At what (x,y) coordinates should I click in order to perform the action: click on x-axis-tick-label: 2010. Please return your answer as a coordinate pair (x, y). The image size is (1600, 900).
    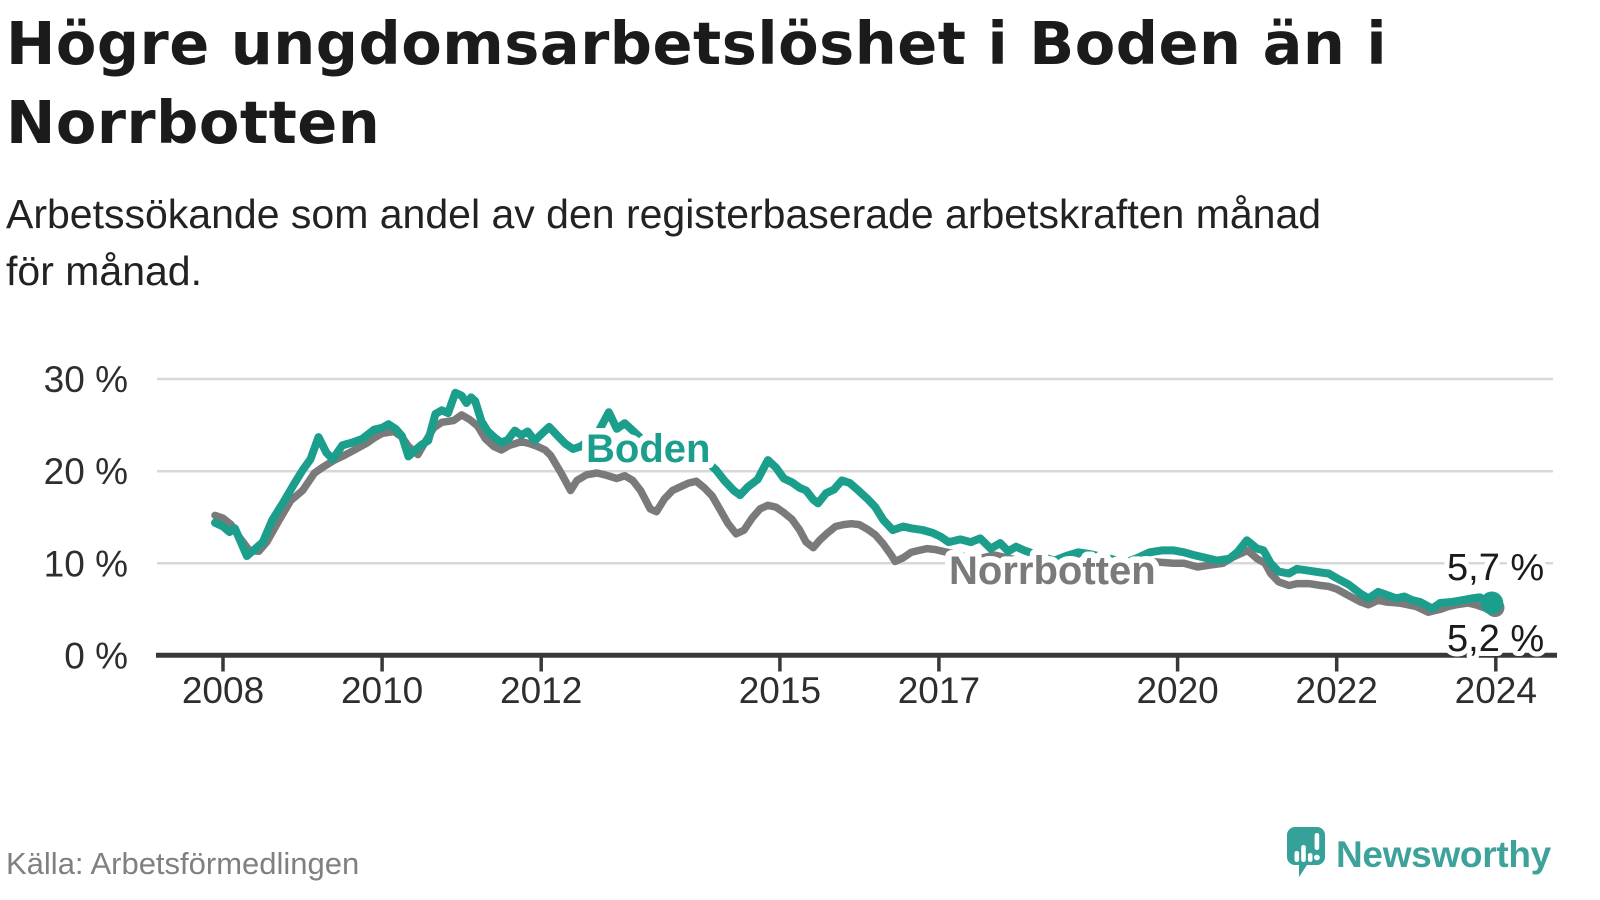
    Looking at the image, I should click on (382, 690).